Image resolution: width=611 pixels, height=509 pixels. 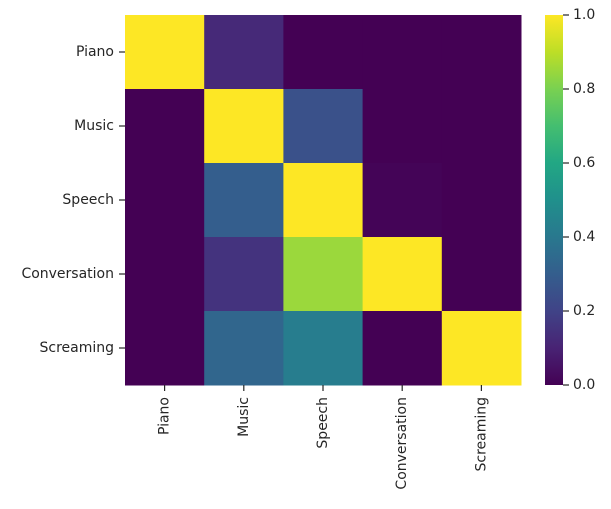 What do you see at coordinates (570, 200) in the screenshot?
I see `colorbar: 0.0 0.2 0.4 0.6 0.8 1.0` at bounding box center [570, 200].